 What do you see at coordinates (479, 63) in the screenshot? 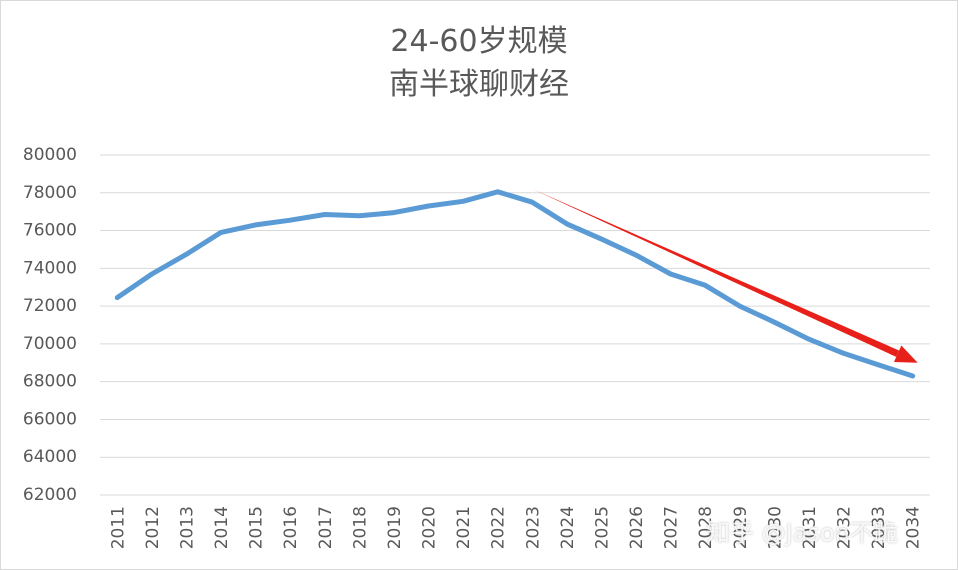
I see `chart-title-block: 24-60岁规模 南半球聊财经` at bounding box center [479, 63].